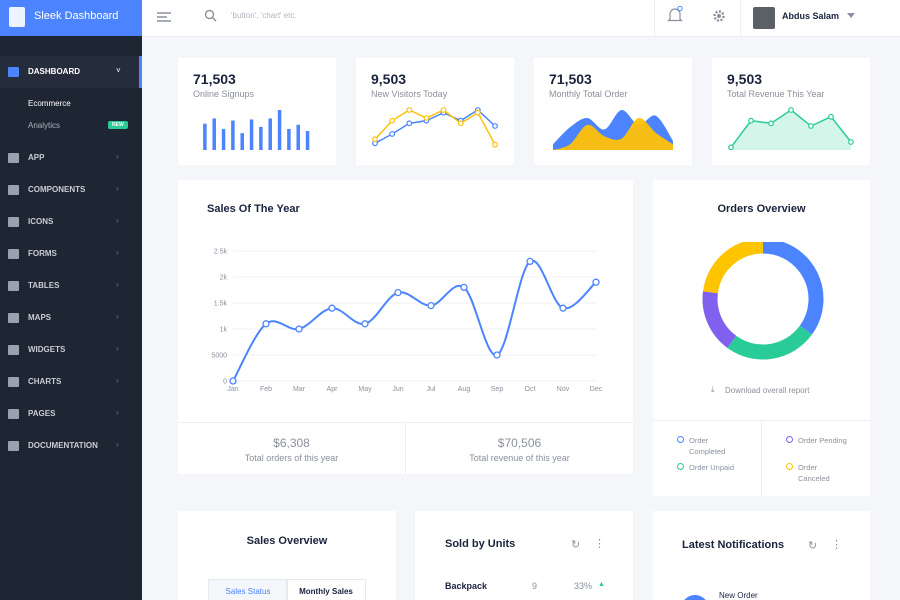  Describe the element at coordinates (675, 15) in the screenshot. I see `notifications-icon` at that location.